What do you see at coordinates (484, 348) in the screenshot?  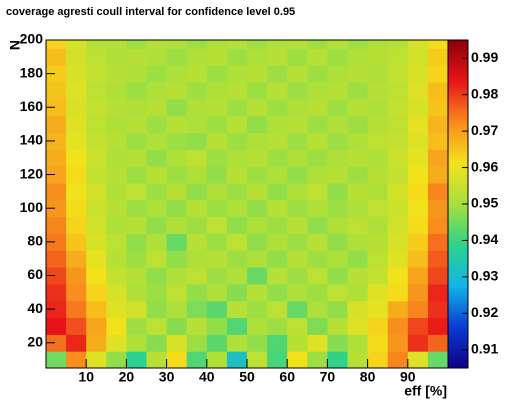 I see `colorbar-tick-label: 0.91` at bounding box center [484, 348].